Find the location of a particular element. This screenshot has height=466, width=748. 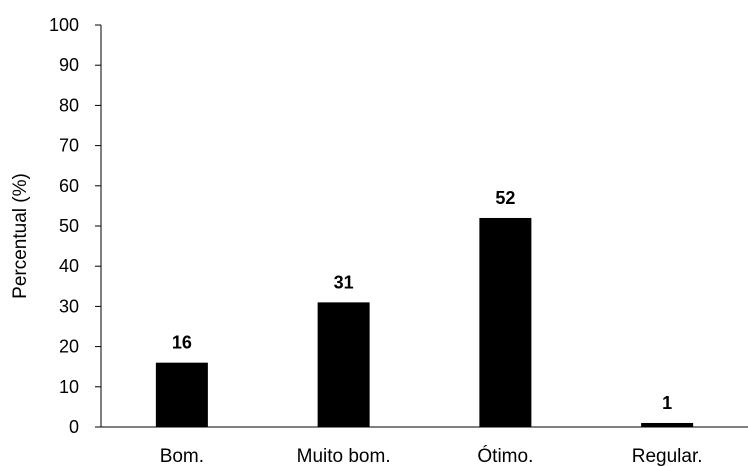

bar-value-label: 52 is located at coordinates (505, 198).